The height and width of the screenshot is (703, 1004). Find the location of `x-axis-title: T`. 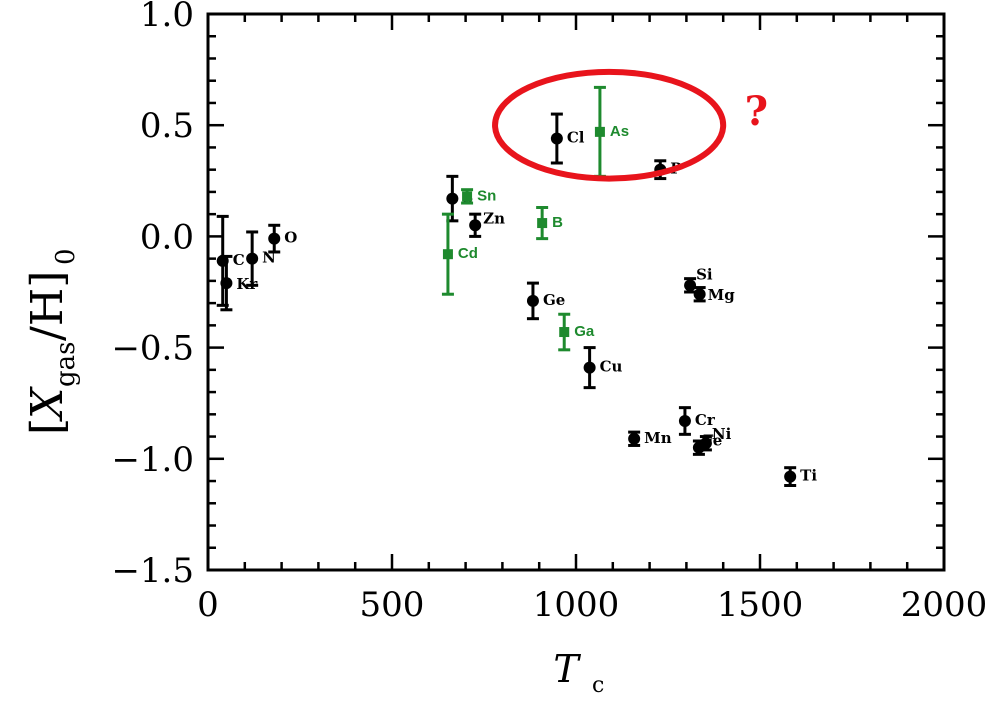

x-axis-title: T is located at coordinates (567, 669).